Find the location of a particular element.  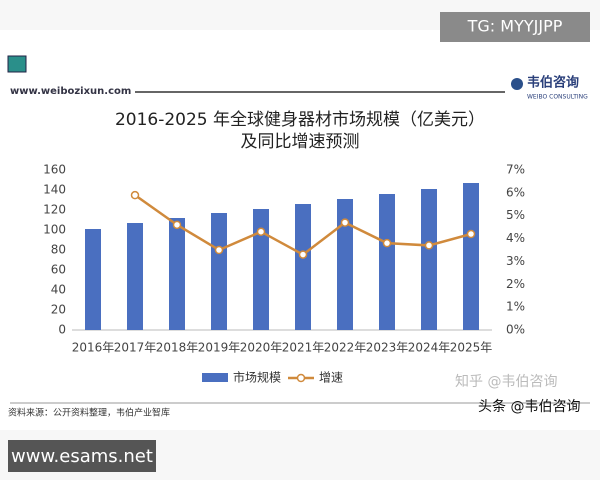

watermark-zhihu: 知乎 @韦伯咨询 is located at coordinates (506, 381).